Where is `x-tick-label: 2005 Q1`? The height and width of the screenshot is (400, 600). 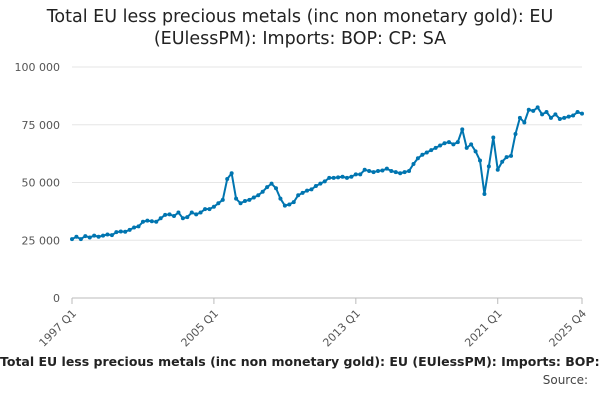
x-tick-label: 2005 Q1 is located at coordinates (199, 328).